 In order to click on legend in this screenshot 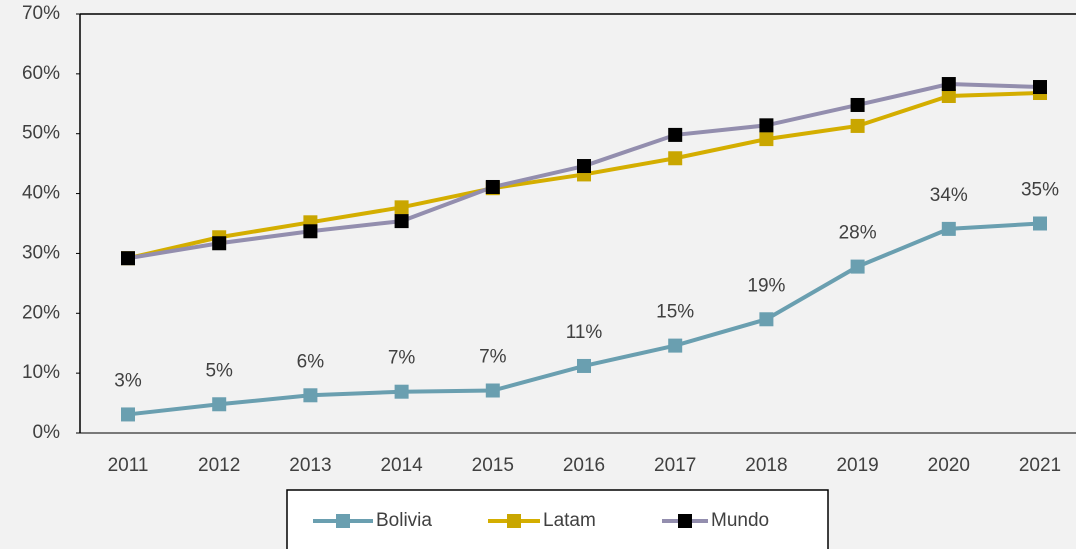, I will do `click(557, 519)`.